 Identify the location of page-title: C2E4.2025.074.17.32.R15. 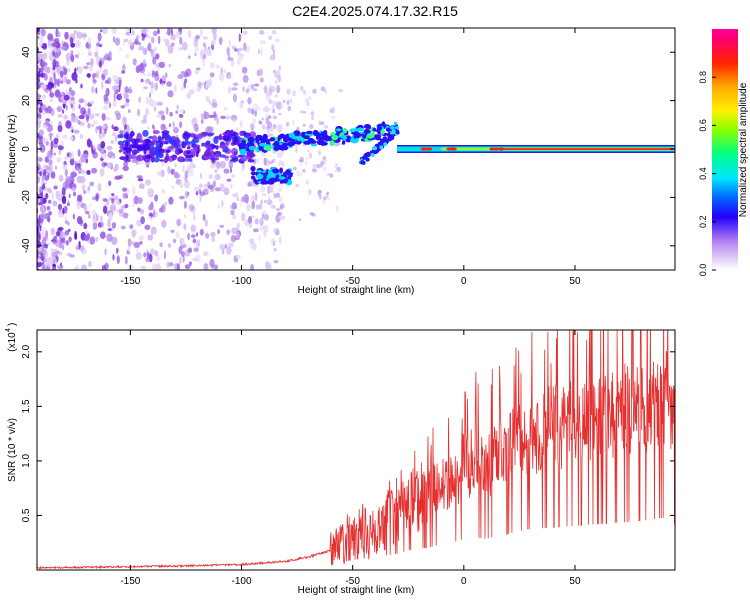
(375, 11).